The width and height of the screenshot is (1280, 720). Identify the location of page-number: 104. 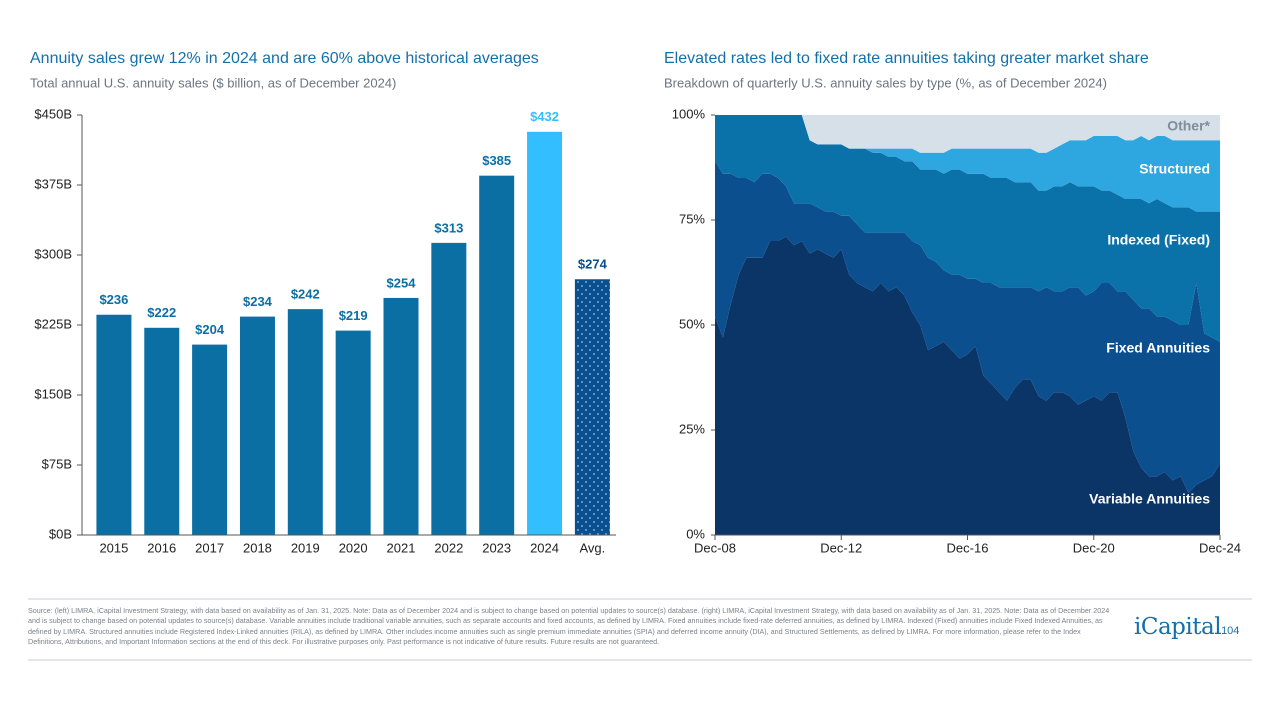
(1230, 631).